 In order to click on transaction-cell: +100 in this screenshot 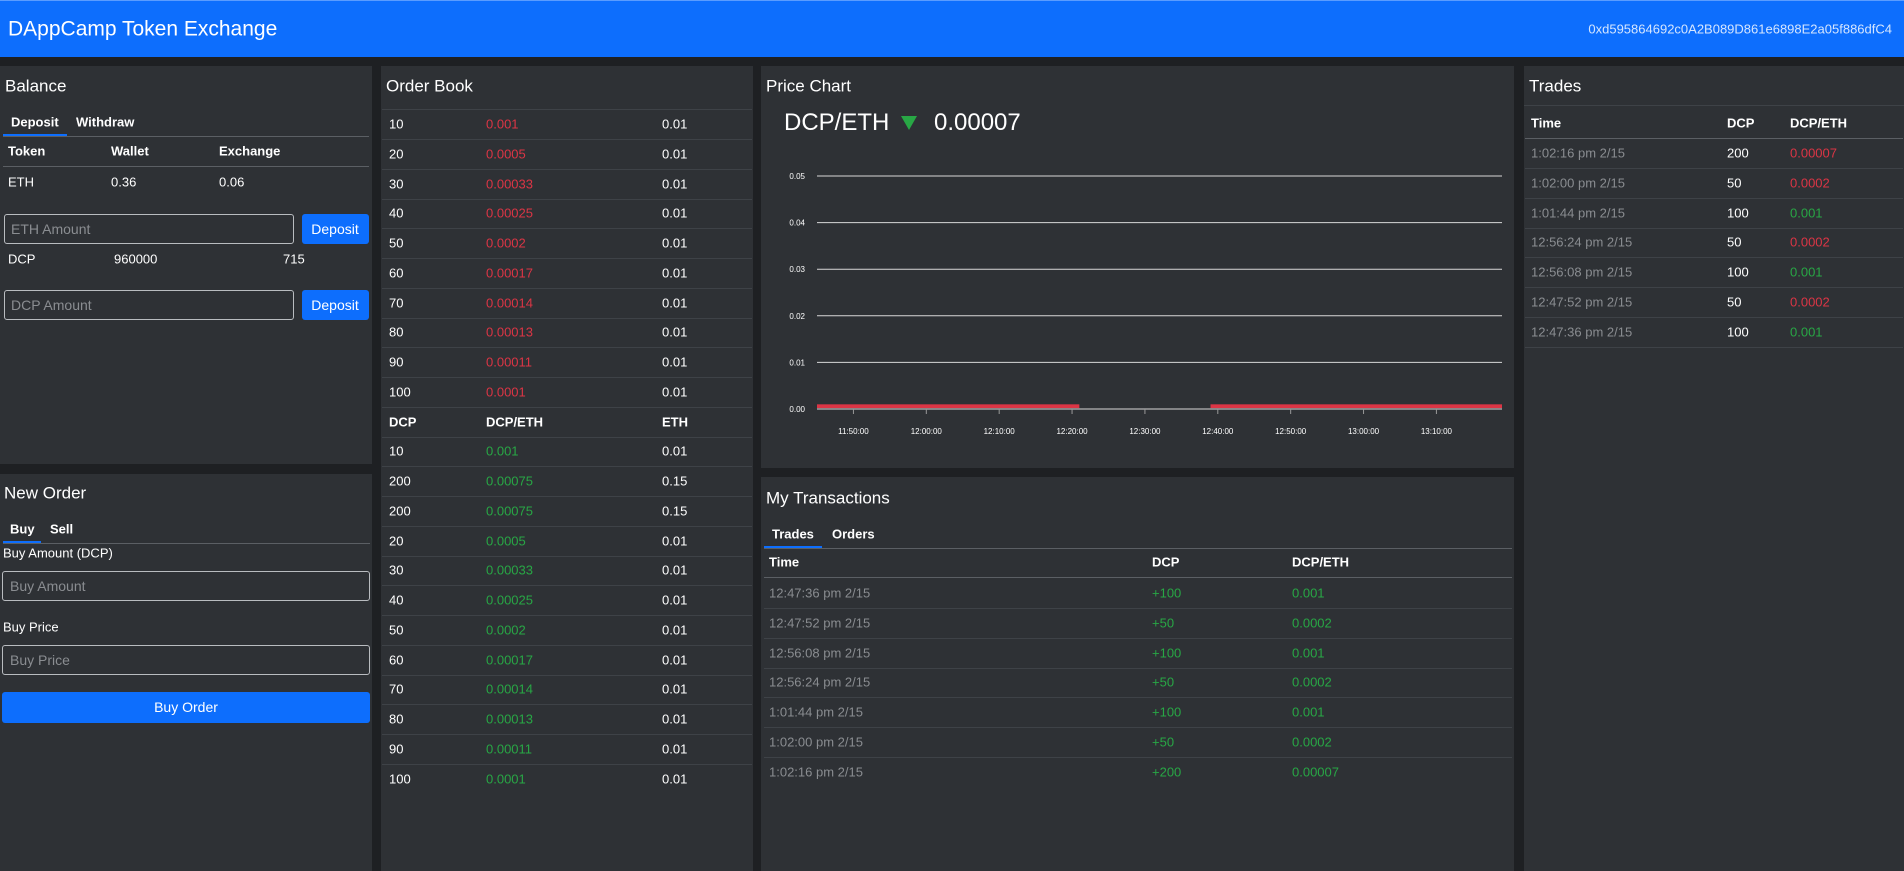, I will do `click(1167, 712)`.